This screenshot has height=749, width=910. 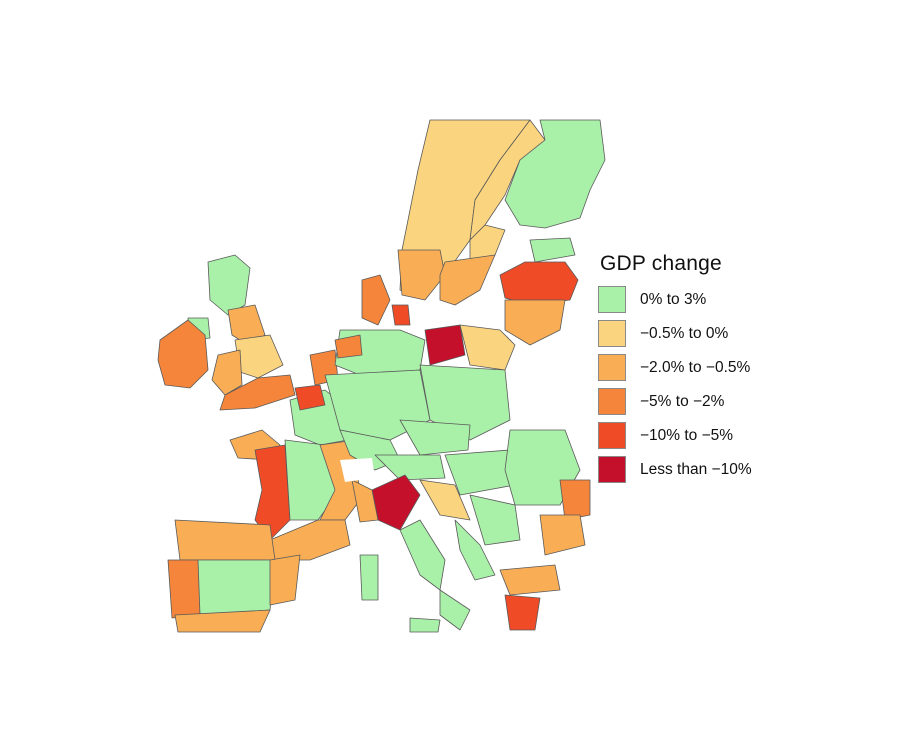 What do you see at coordinates (487, 347) in the screenshot?
I see `region-poland-ne` at bounding box center [487, 347].